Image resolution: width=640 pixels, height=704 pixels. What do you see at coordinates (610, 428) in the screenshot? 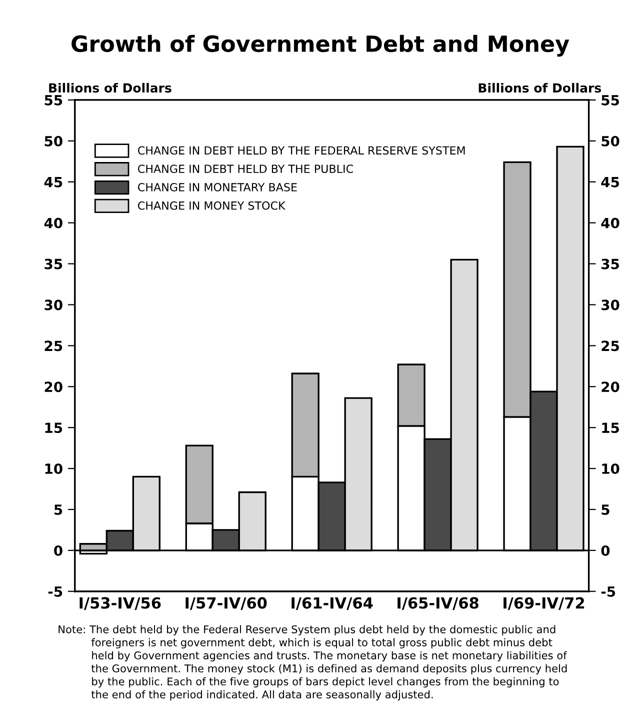
I see `y2-tick-label: 15` at bounding box center [610, 428].